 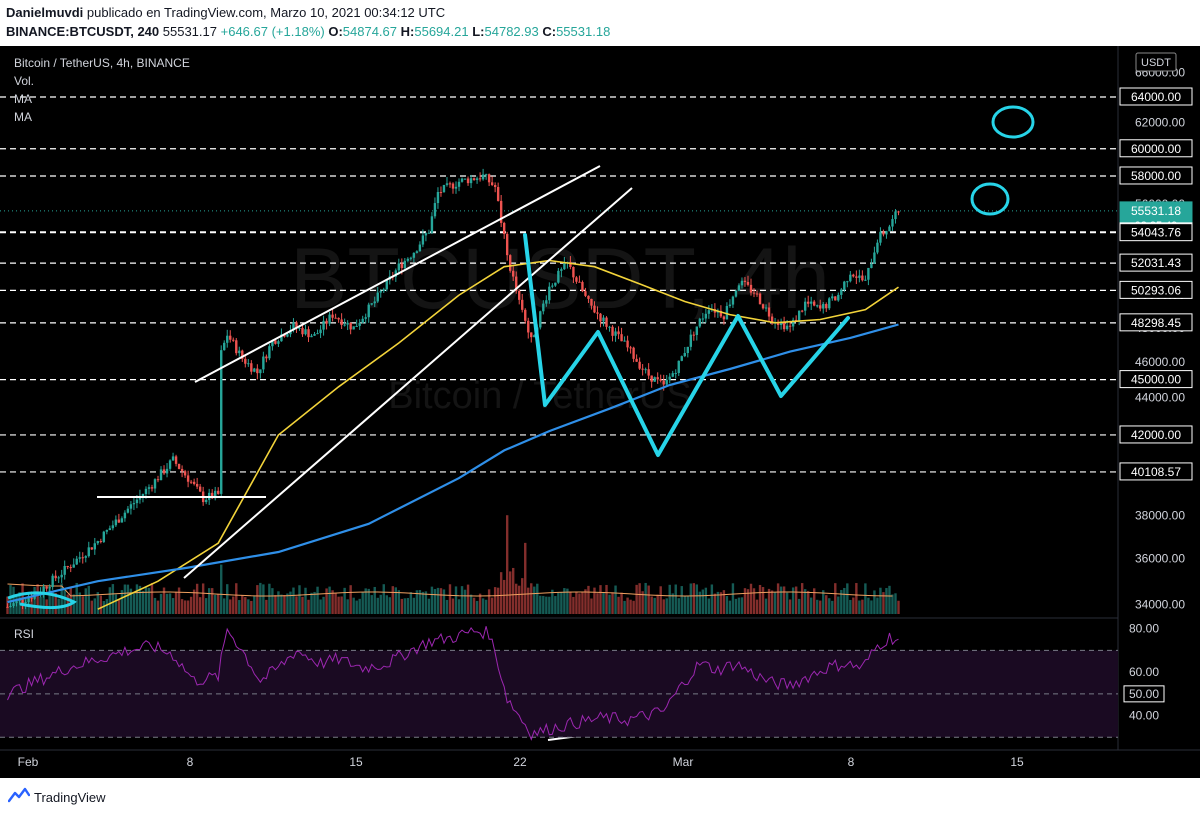 I want to click on price-label-text: 52031.43, so click(x=1156, y=263).